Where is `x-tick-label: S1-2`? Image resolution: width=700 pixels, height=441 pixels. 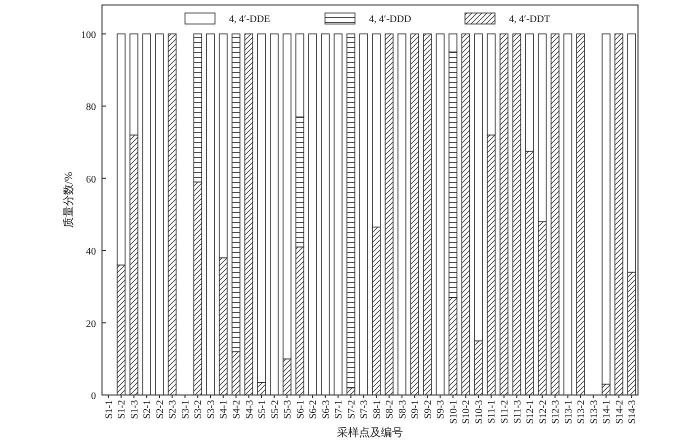 x-tick-label: S1-2 is located at coordinates (122, 409).